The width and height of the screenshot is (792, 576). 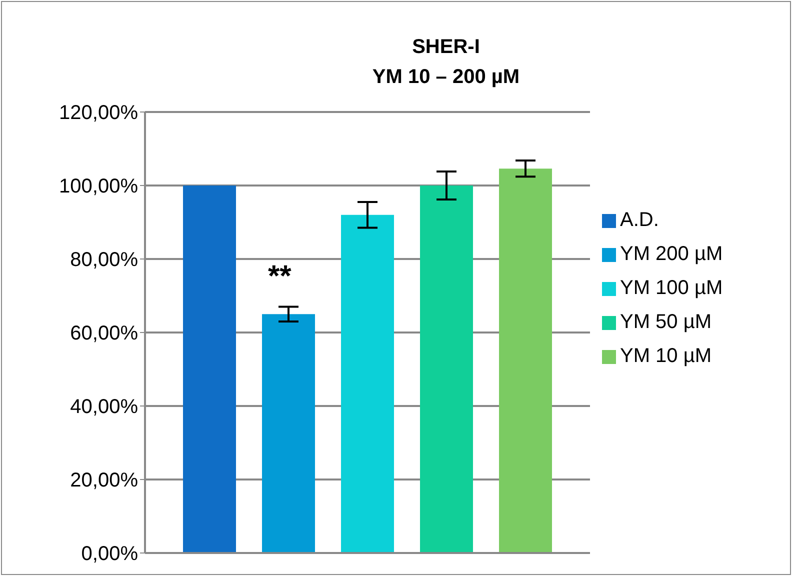 What do you see at coordinates (109, 554) in the screenshot?
I see `y-tick-label: 0,00%` at bounding box center [109, 554].